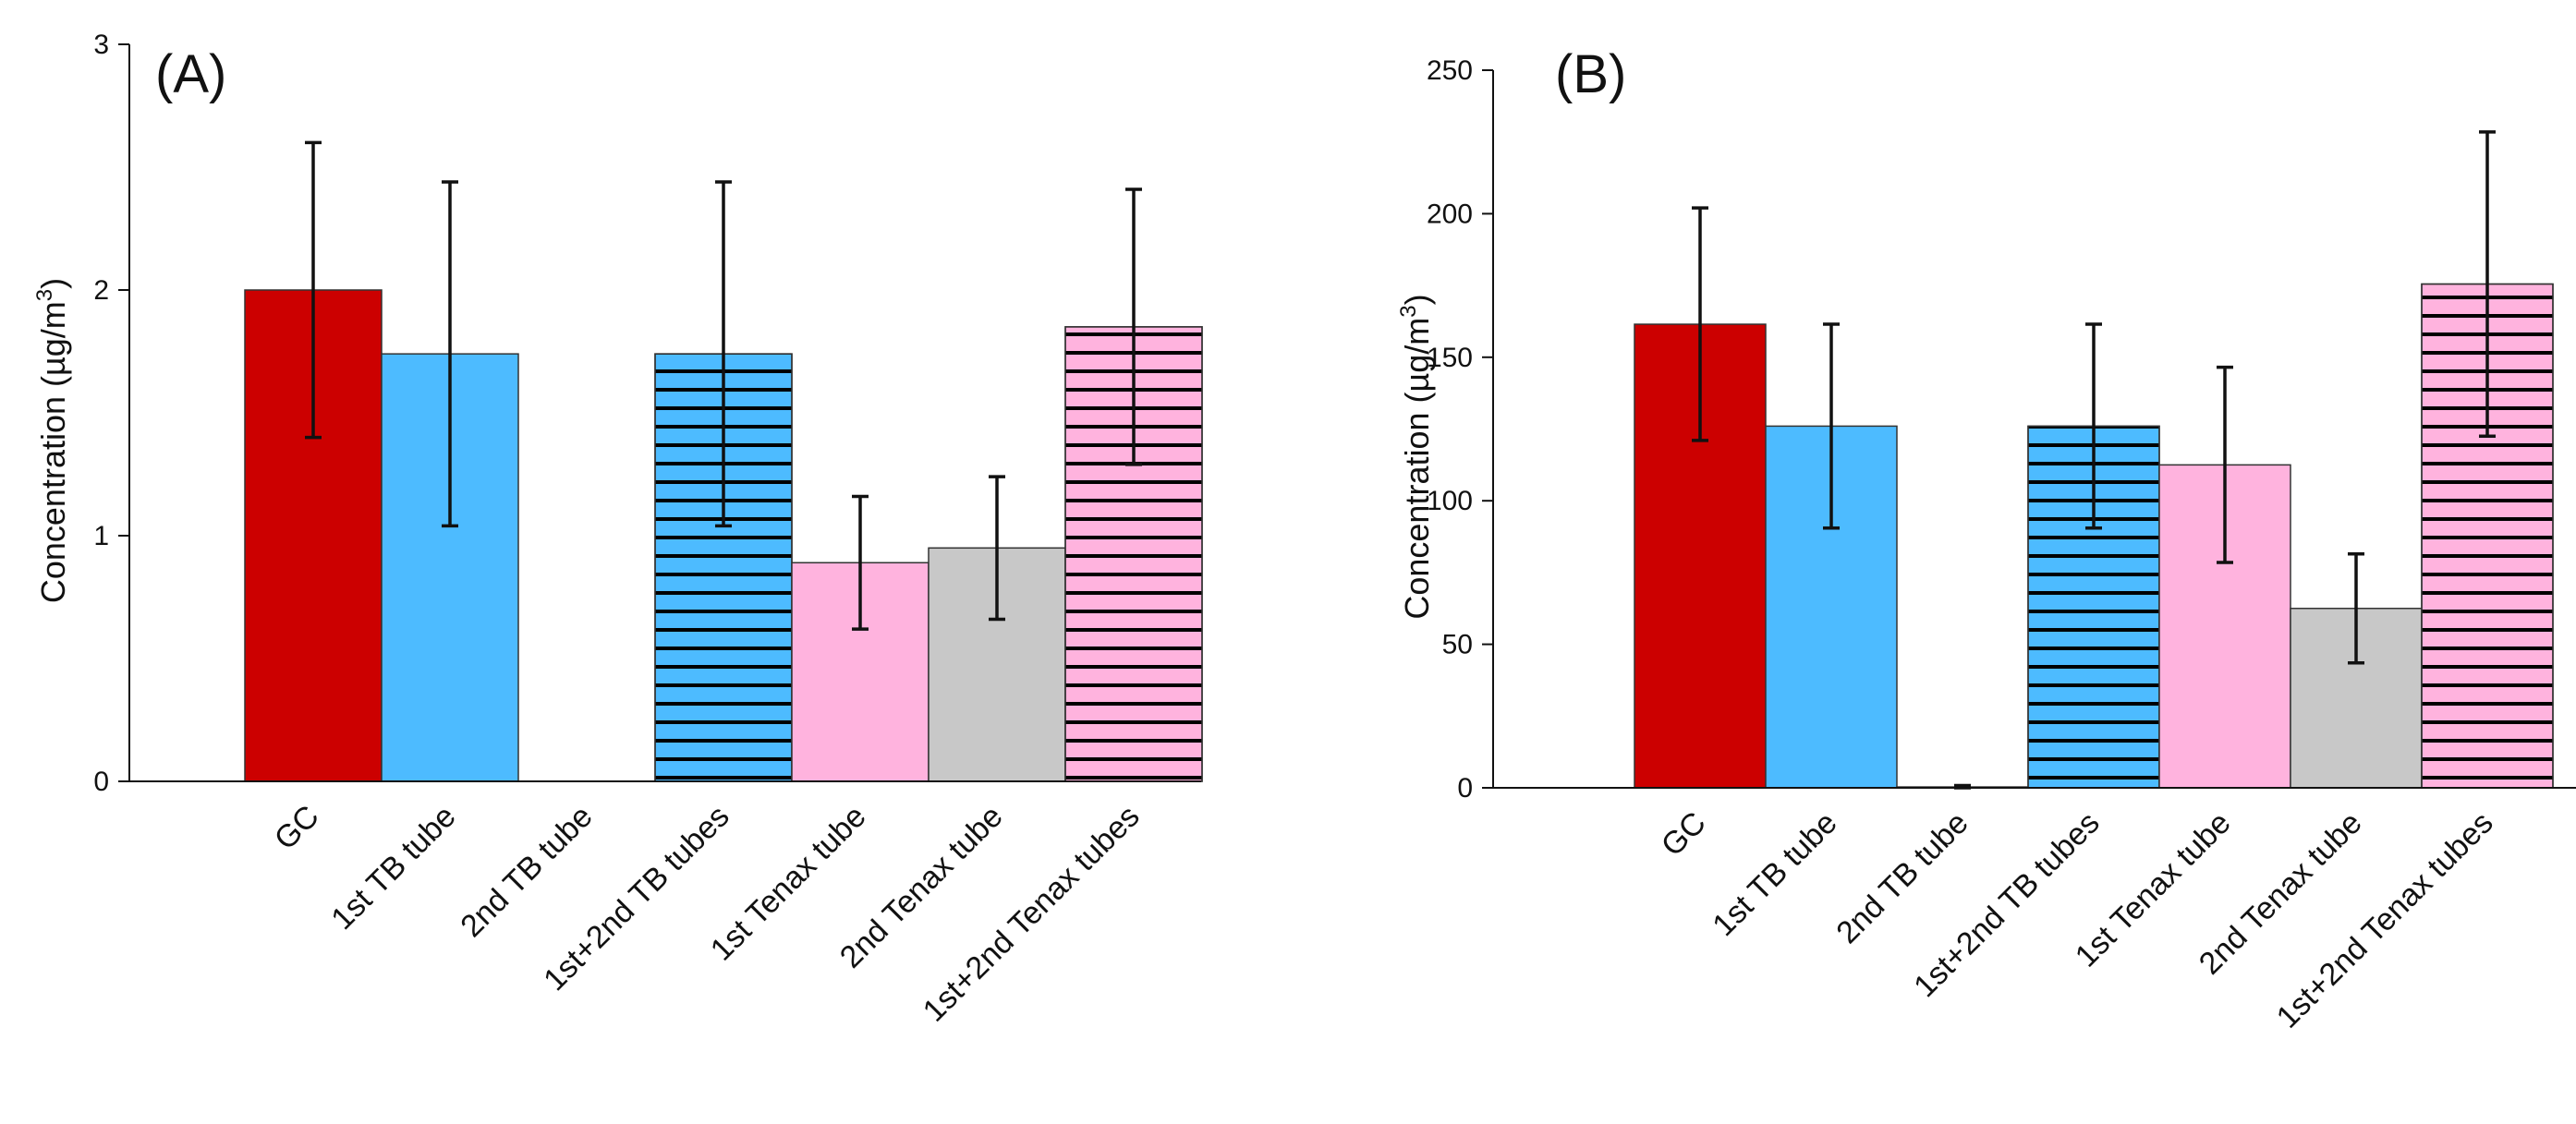 The width and height of the screenshot is (2576, 1124). What do you see at coordinates (1590, 74) in the screenshot?
I see `panel-label: (B)` at bounding box center [1590, 74].